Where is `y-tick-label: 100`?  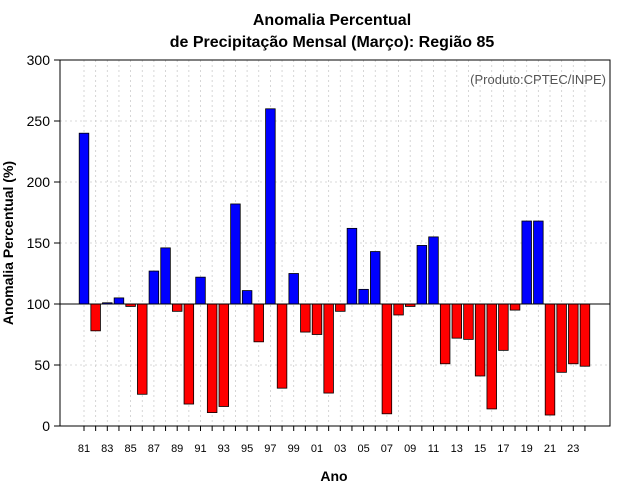
y-tick-label: 100 is located at coordinates (39, 304).